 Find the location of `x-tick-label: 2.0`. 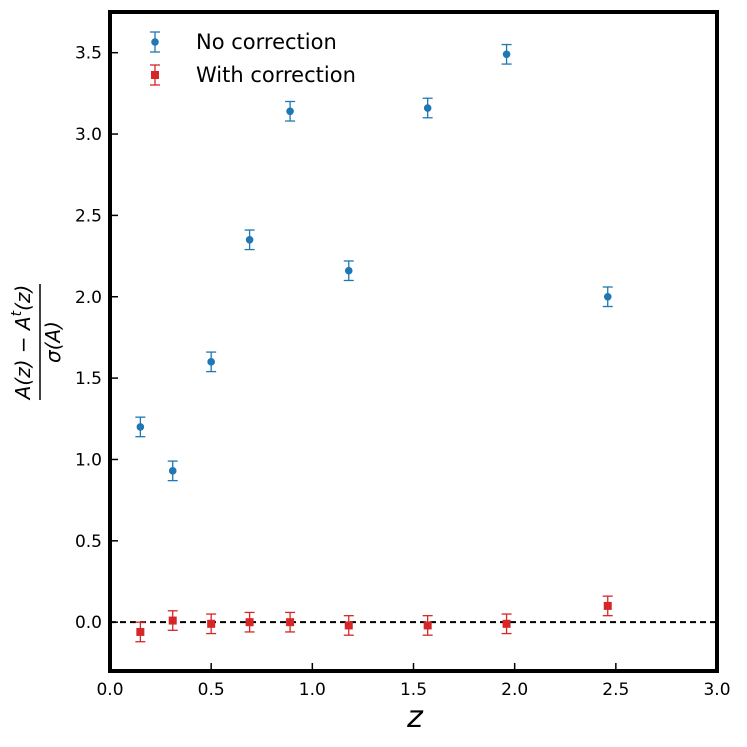

x-tick-label: 2.0 is located at coordinates (514, 690).